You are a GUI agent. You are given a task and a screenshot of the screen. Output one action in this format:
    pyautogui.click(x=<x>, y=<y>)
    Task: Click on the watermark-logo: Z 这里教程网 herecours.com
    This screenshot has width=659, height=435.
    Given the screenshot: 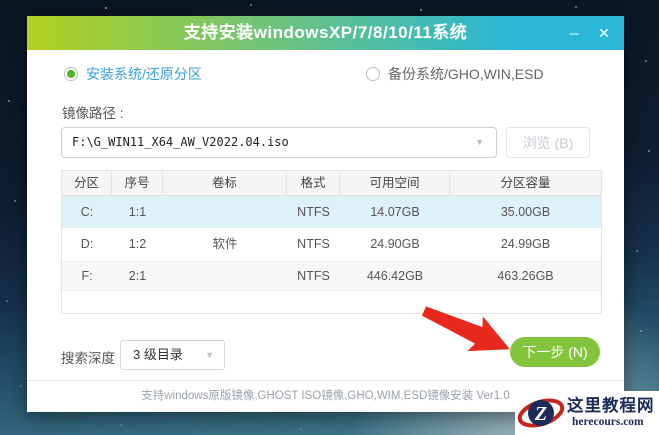 What is the action you would take?
    pyautogui.click(x=587, y=413)
    